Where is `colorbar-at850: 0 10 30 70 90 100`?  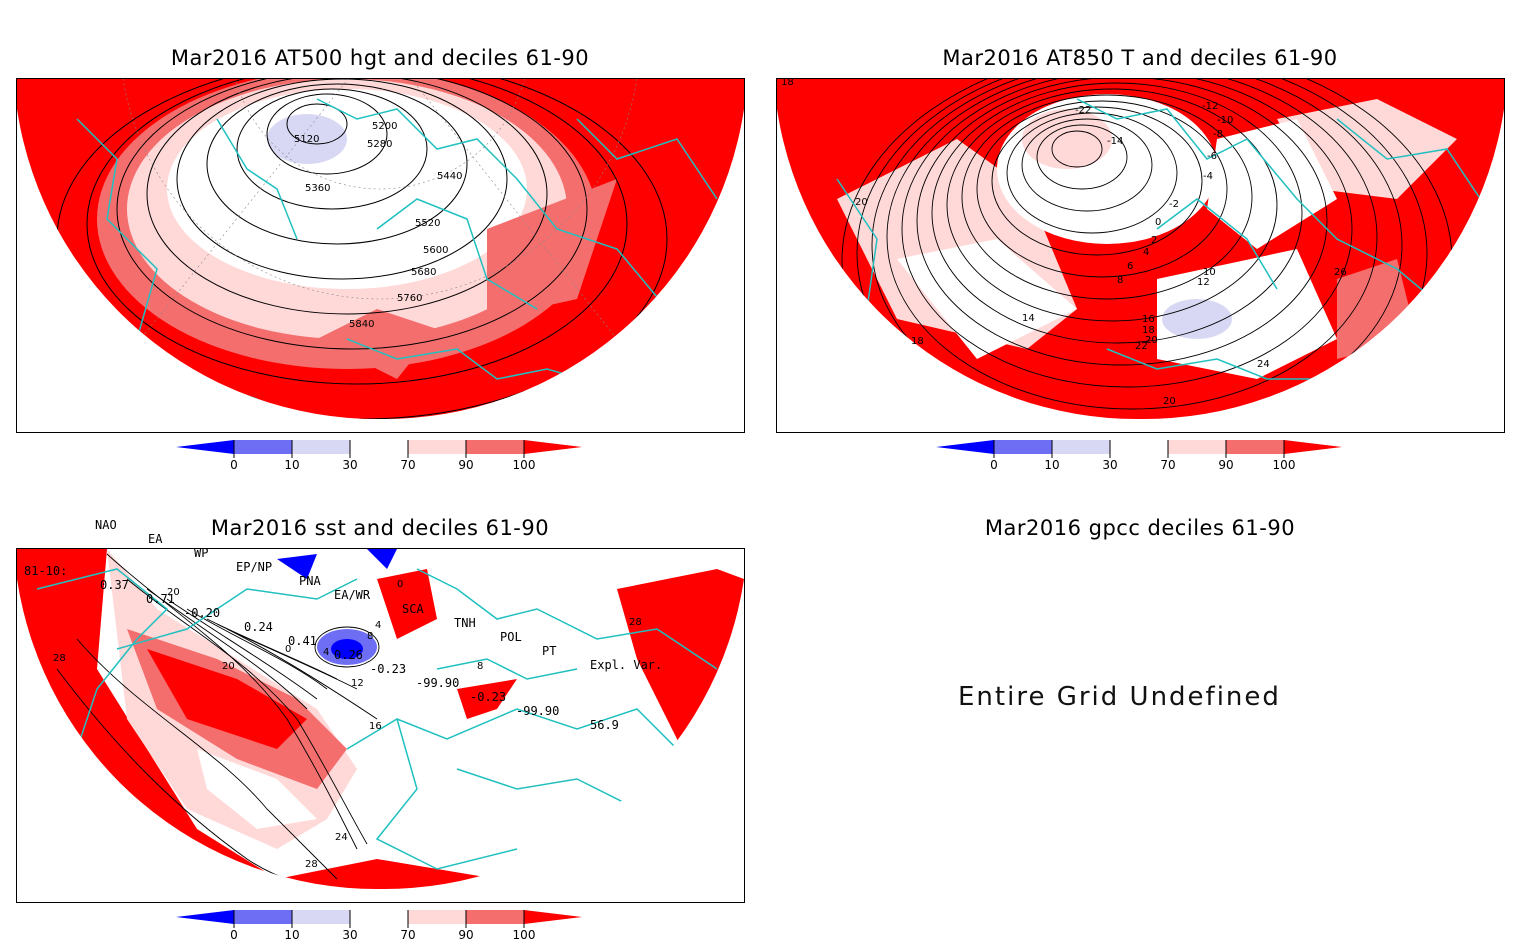
colorbar-at850: 0 10 30 70 90 100 is located at coordinates (1139, 456).